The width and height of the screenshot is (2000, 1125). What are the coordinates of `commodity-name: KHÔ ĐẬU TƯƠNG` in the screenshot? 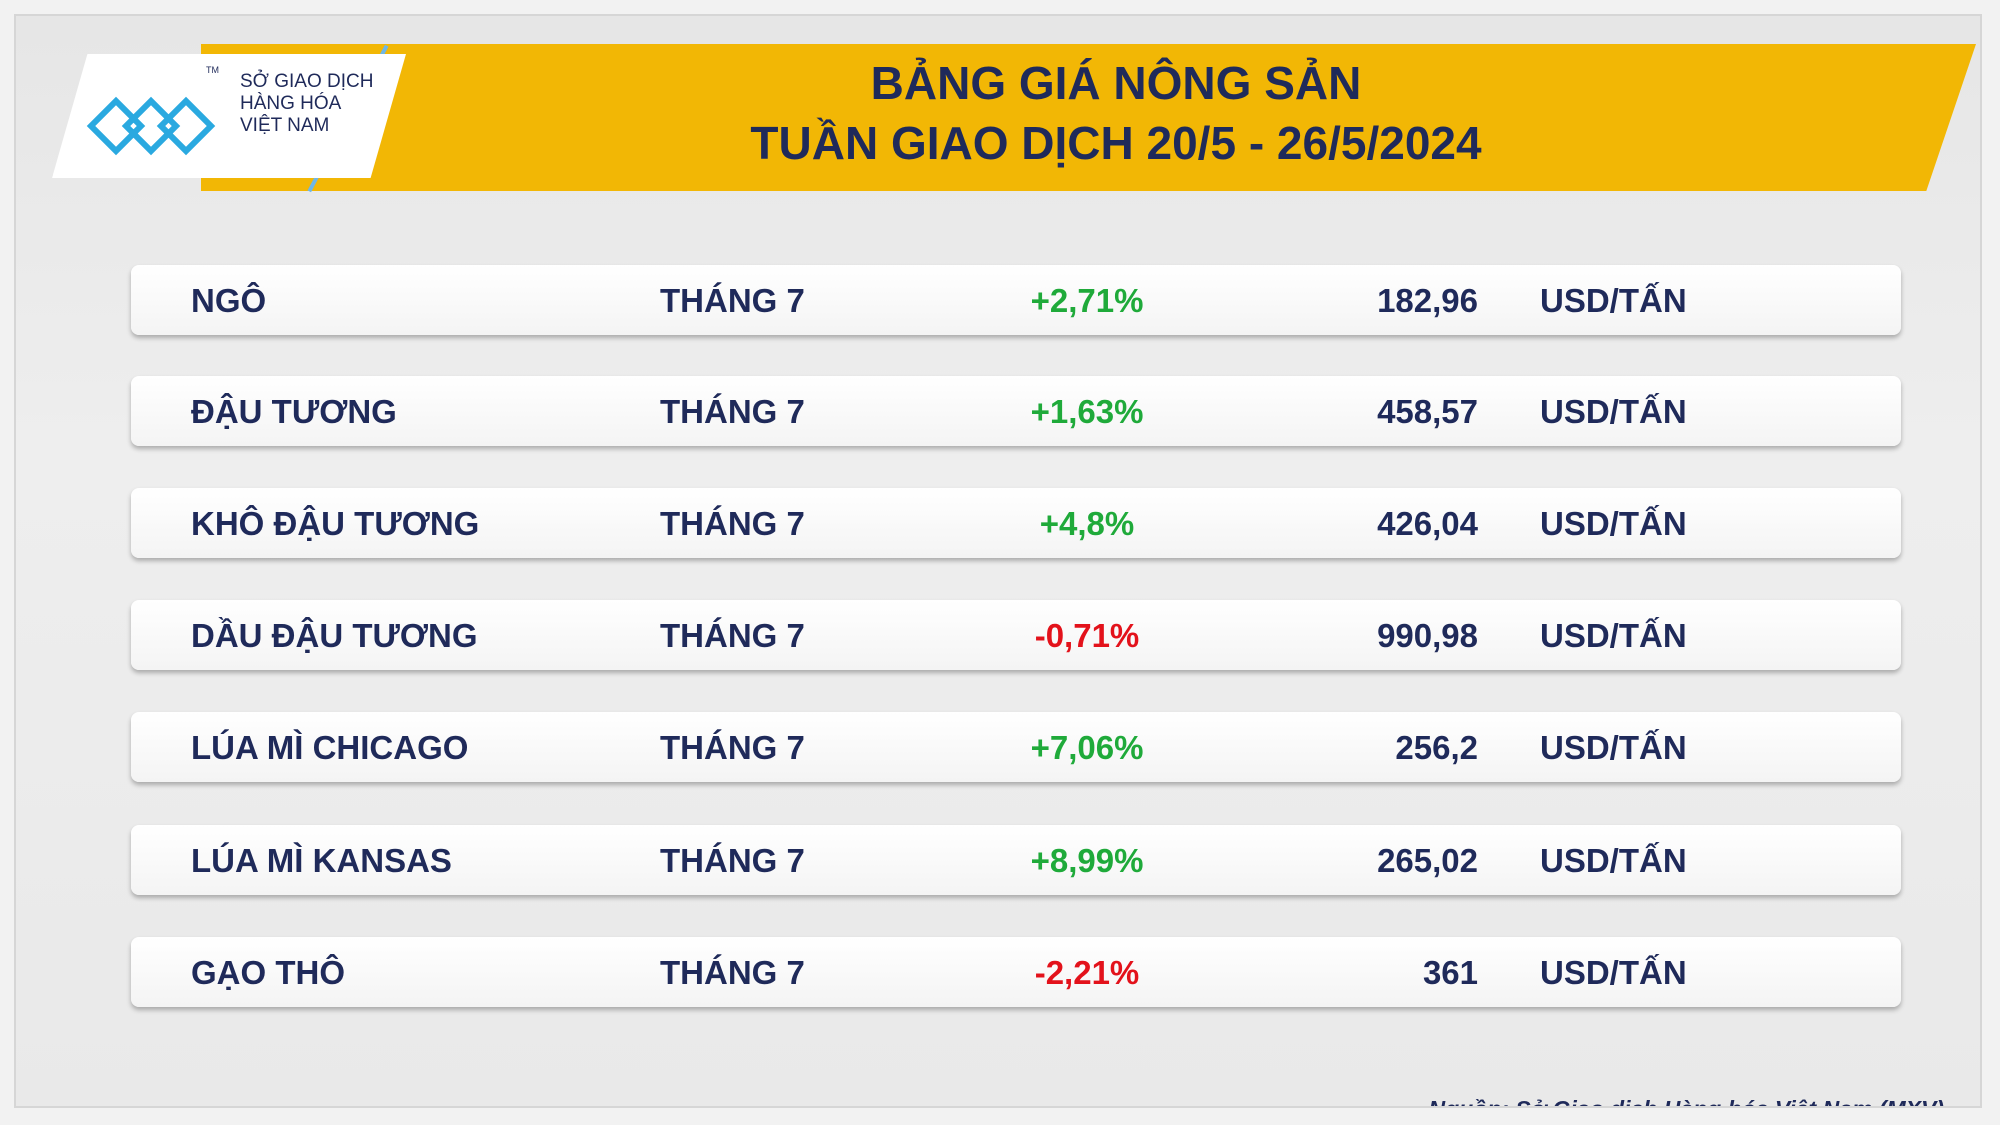 It's located at (335, 523).